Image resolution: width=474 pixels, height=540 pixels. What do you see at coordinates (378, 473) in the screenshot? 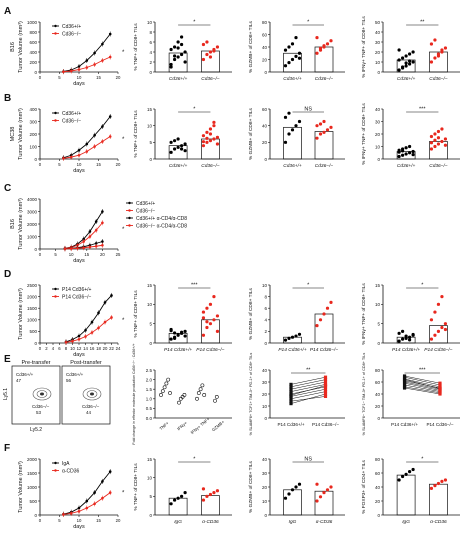
I see `scatter-y-tick-label: 60` at bounding box center [378, 473].